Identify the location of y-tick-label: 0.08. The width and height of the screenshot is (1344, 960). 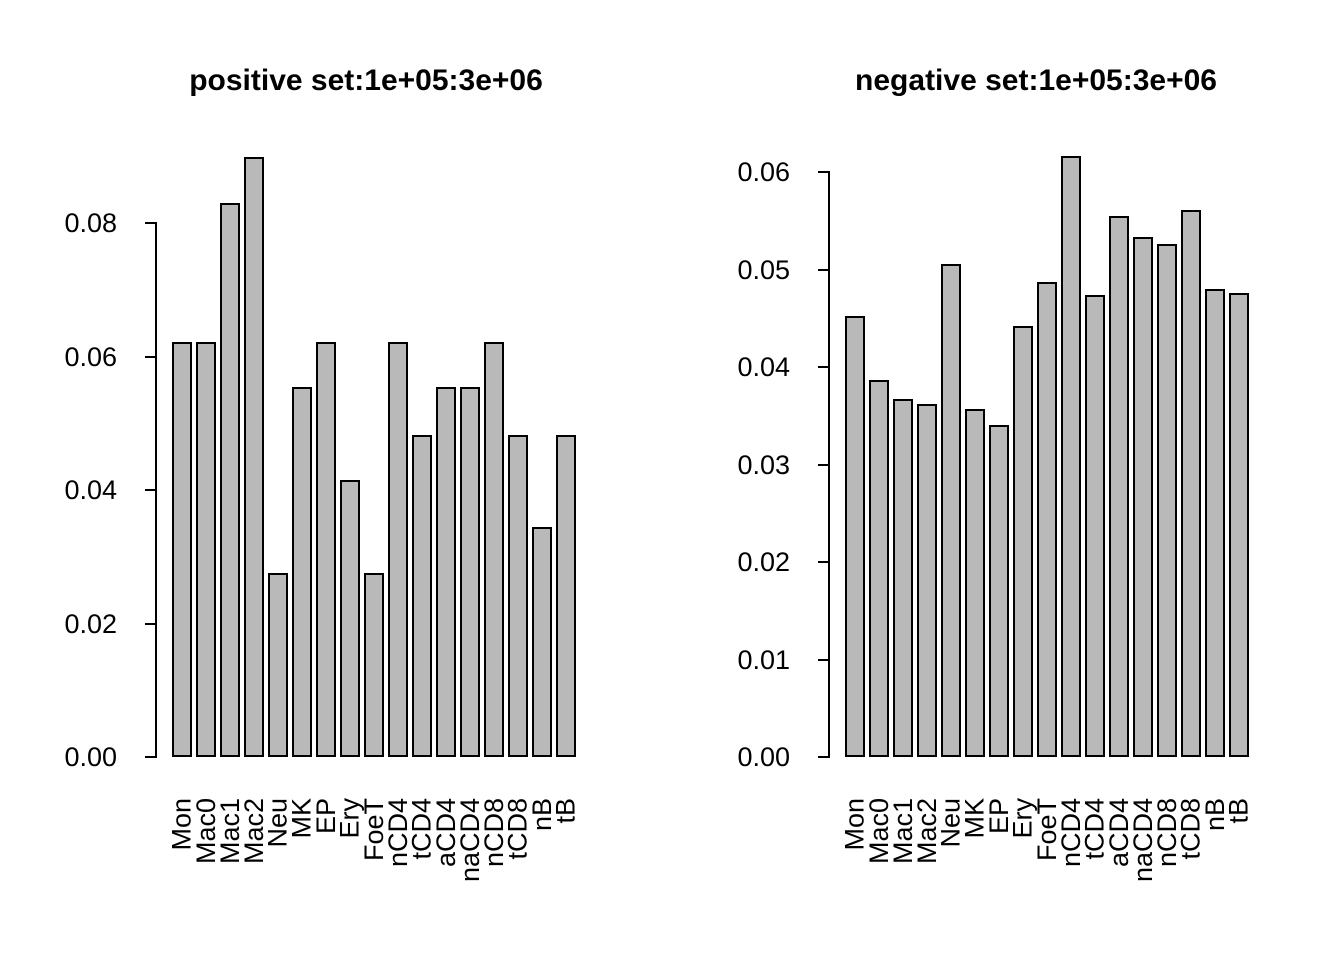
(90, 223).